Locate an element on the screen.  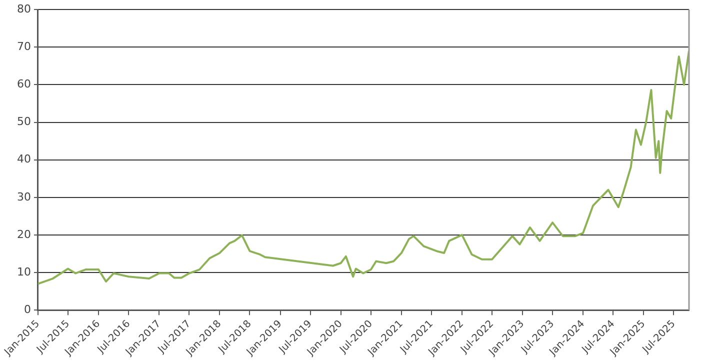
y-tick-label: 20 is located at coordinates (23, 234).